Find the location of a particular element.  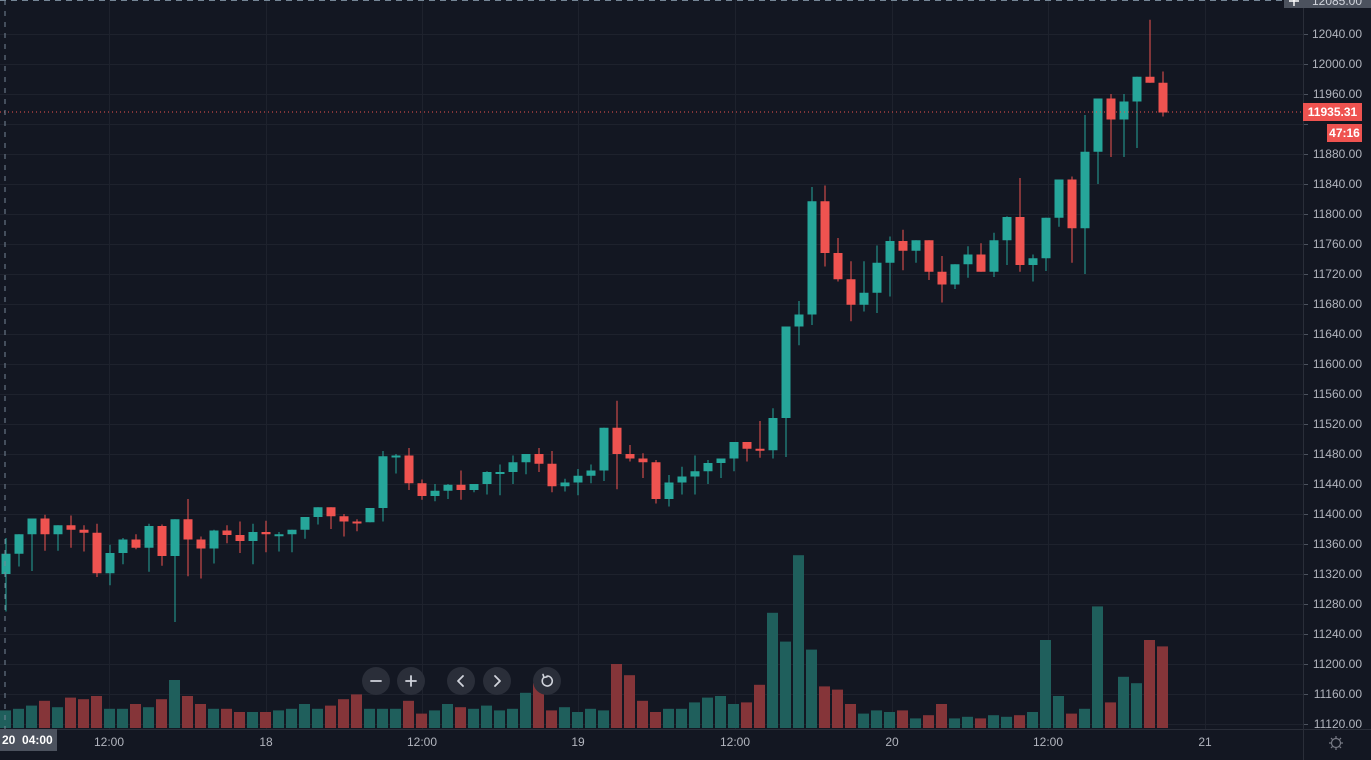

add-alert-button is located at coordinates (1293, 4).